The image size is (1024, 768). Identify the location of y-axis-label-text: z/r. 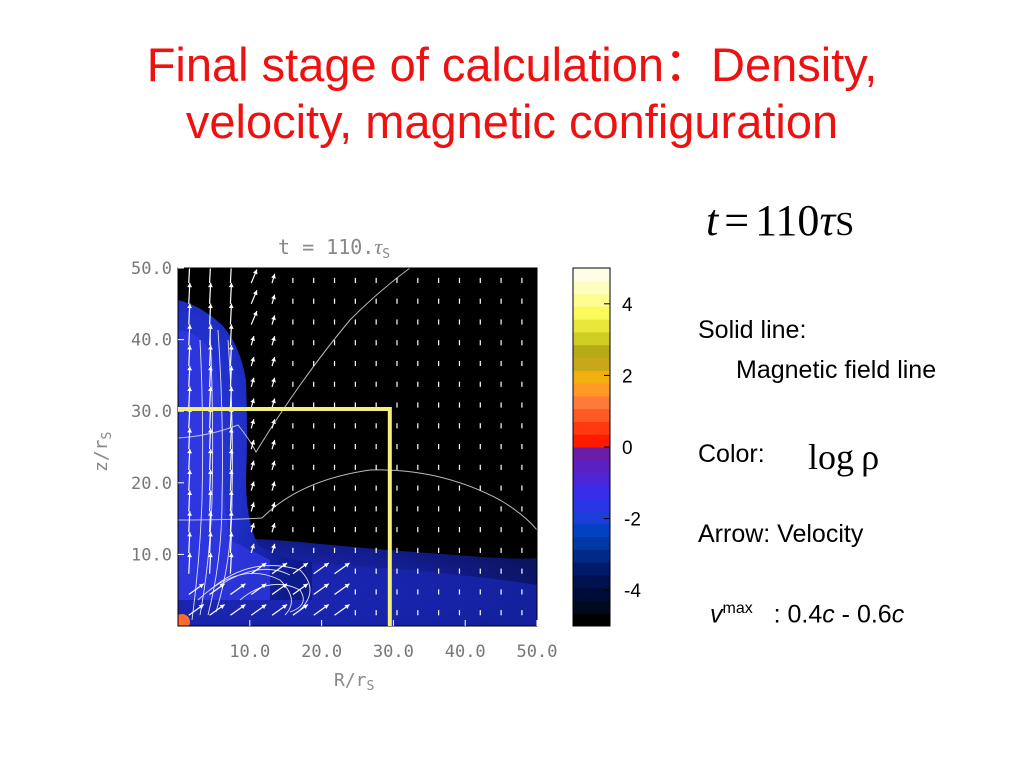
(101, 455).